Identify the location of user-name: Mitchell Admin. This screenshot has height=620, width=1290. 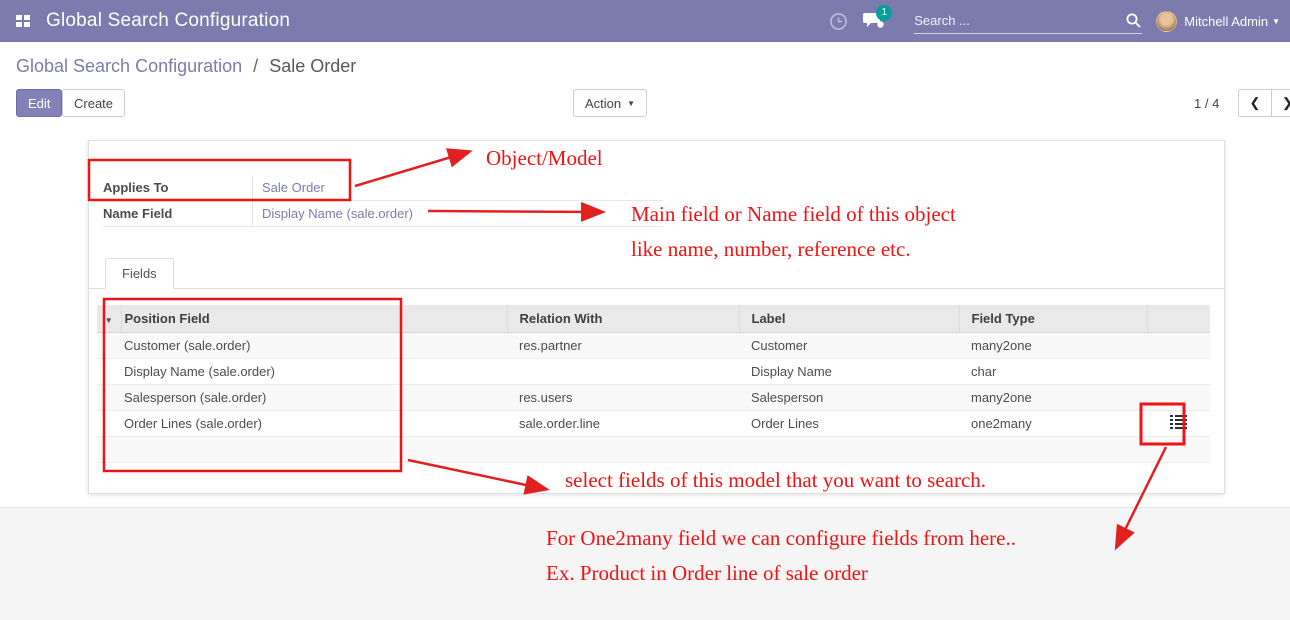
(1226, 21).